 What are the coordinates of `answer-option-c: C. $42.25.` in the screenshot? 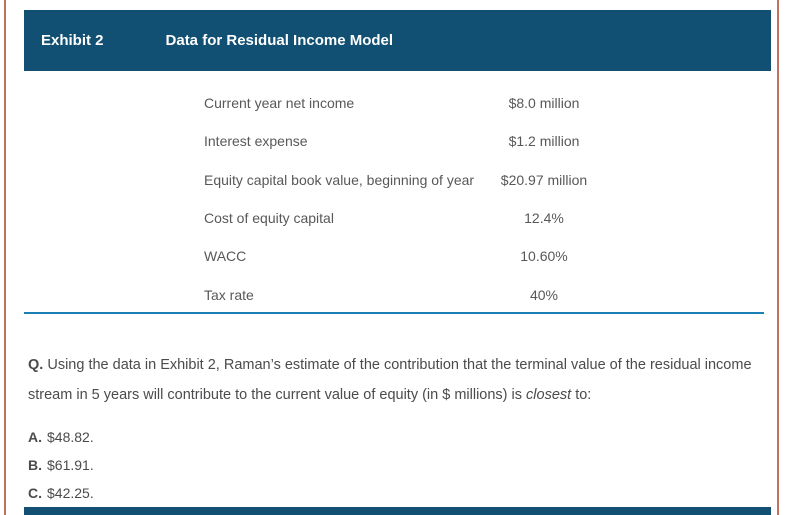 It's located at (61, 493).